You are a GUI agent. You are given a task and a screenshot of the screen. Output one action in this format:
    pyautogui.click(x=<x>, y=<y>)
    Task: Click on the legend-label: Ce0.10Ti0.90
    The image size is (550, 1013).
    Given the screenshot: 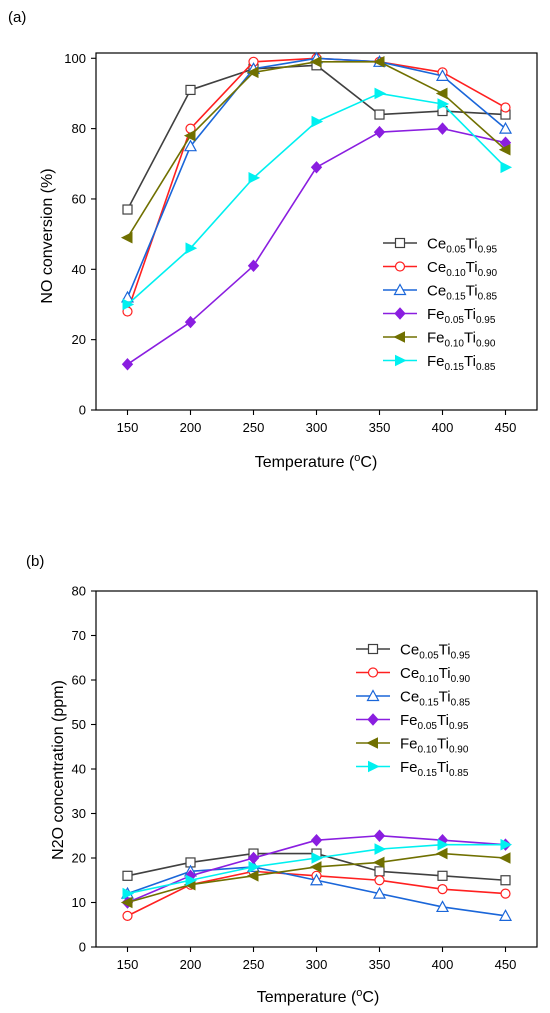 What is the action you would take?
    pyautogui.click(x=435, y=675)
    